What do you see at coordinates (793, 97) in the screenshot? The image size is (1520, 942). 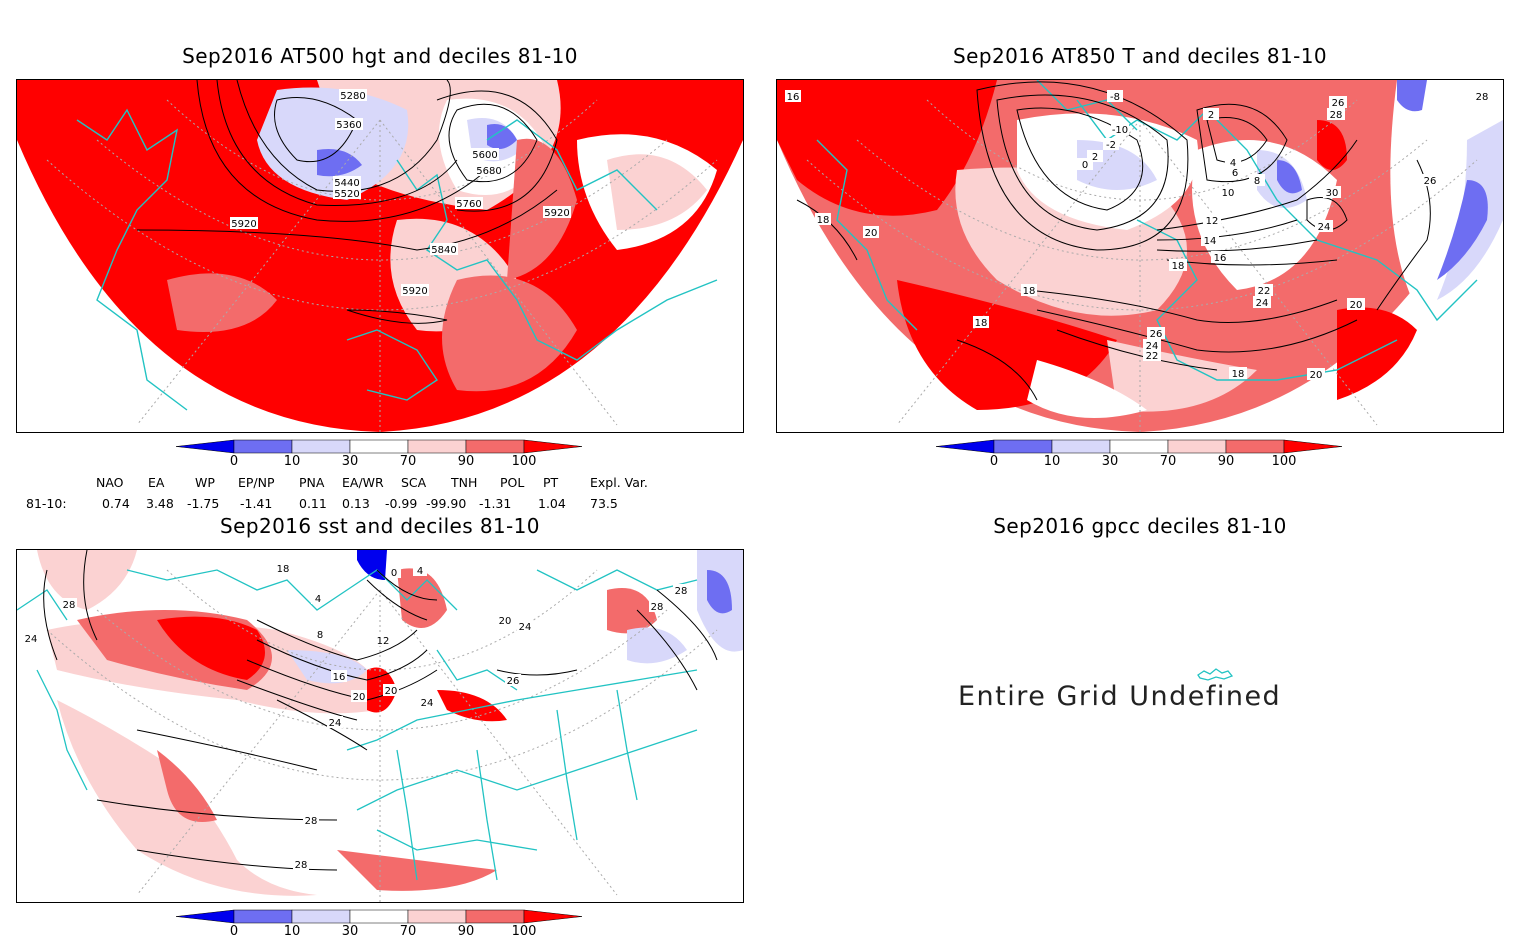 I see `svg-text: 16` at bounding box center [793, 97].